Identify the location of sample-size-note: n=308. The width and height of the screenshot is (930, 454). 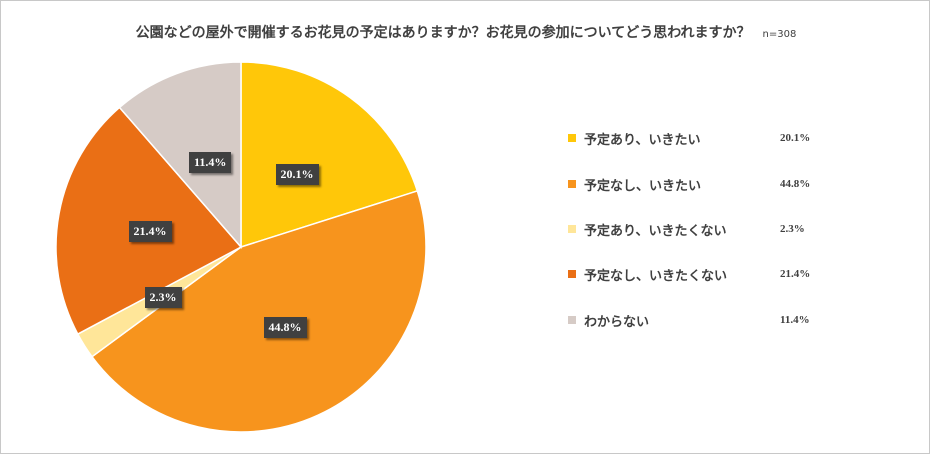
(779, 34).